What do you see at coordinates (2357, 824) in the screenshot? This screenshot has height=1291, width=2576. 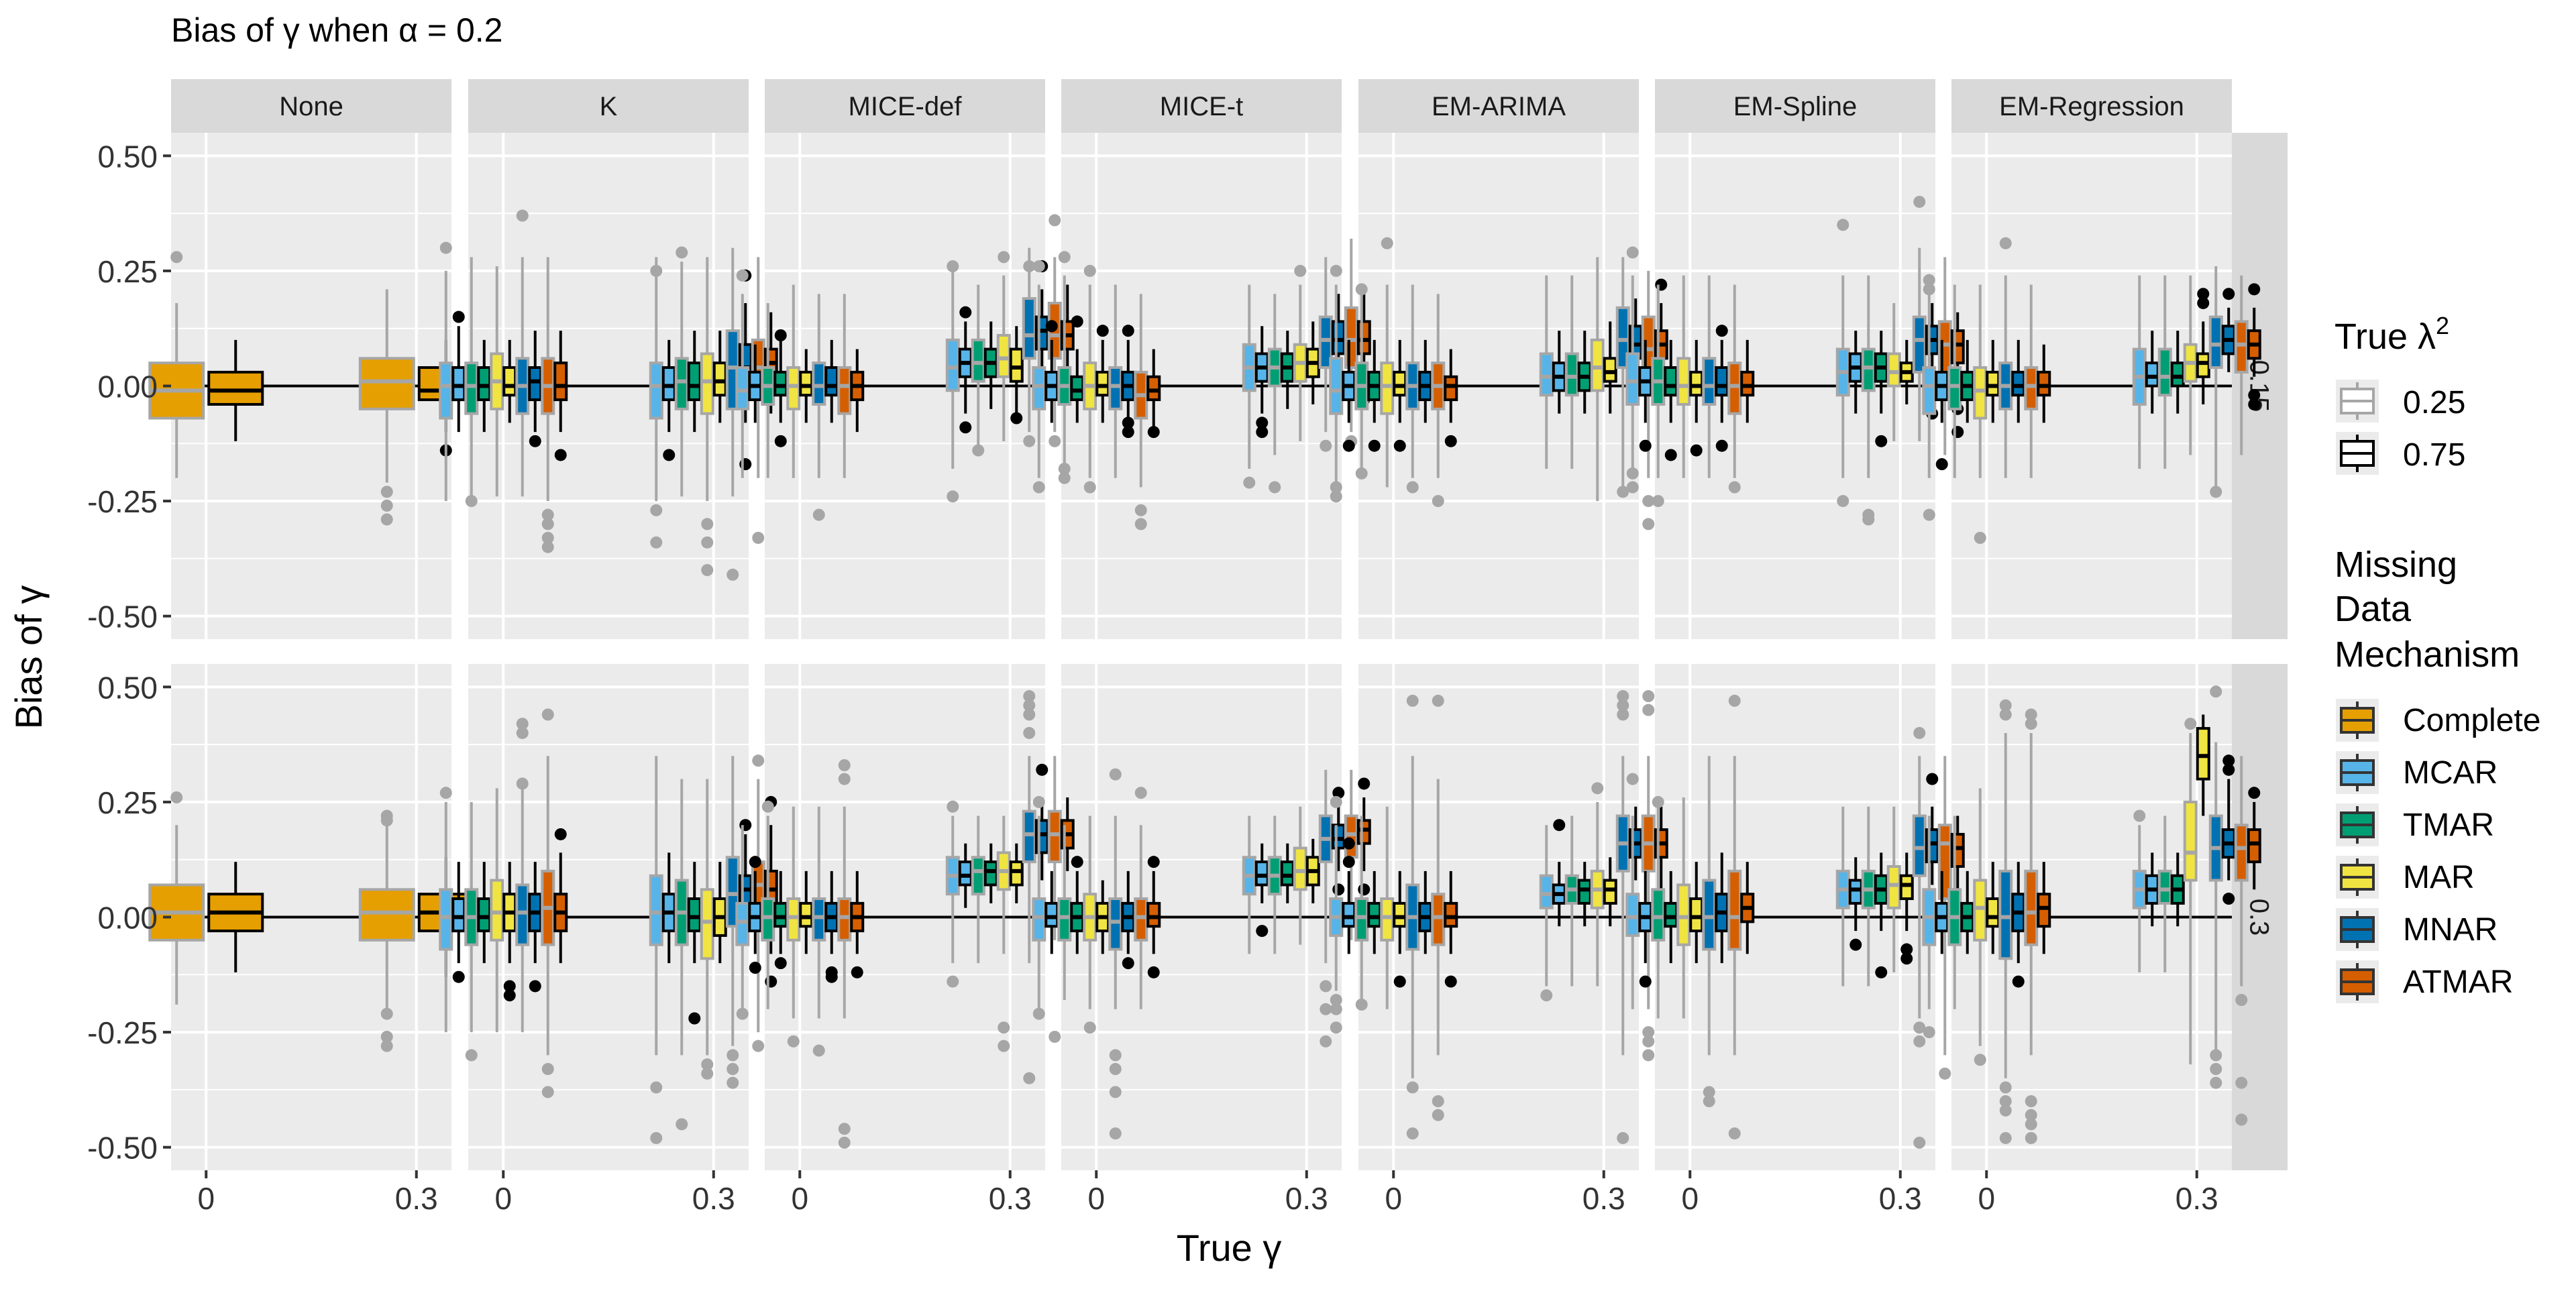 I see `legend-mechanism-key` at bounding box center [2357, 824].